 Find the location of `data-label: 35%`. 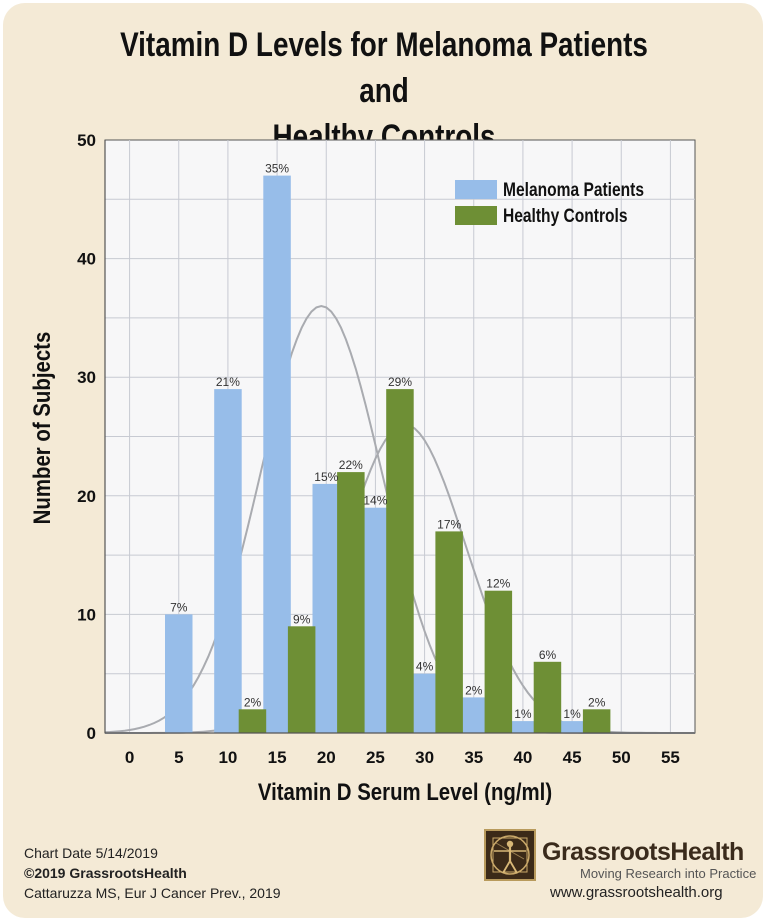

data-label: 35% is located at coordinates (277, 169).